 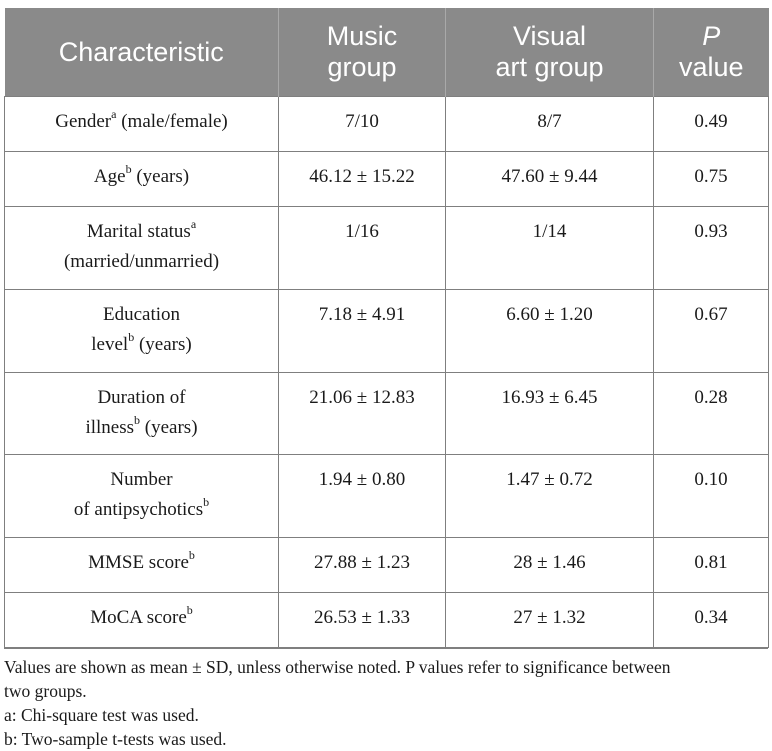 I want to click on header-p-line2: value, so click(x=711, y=67).